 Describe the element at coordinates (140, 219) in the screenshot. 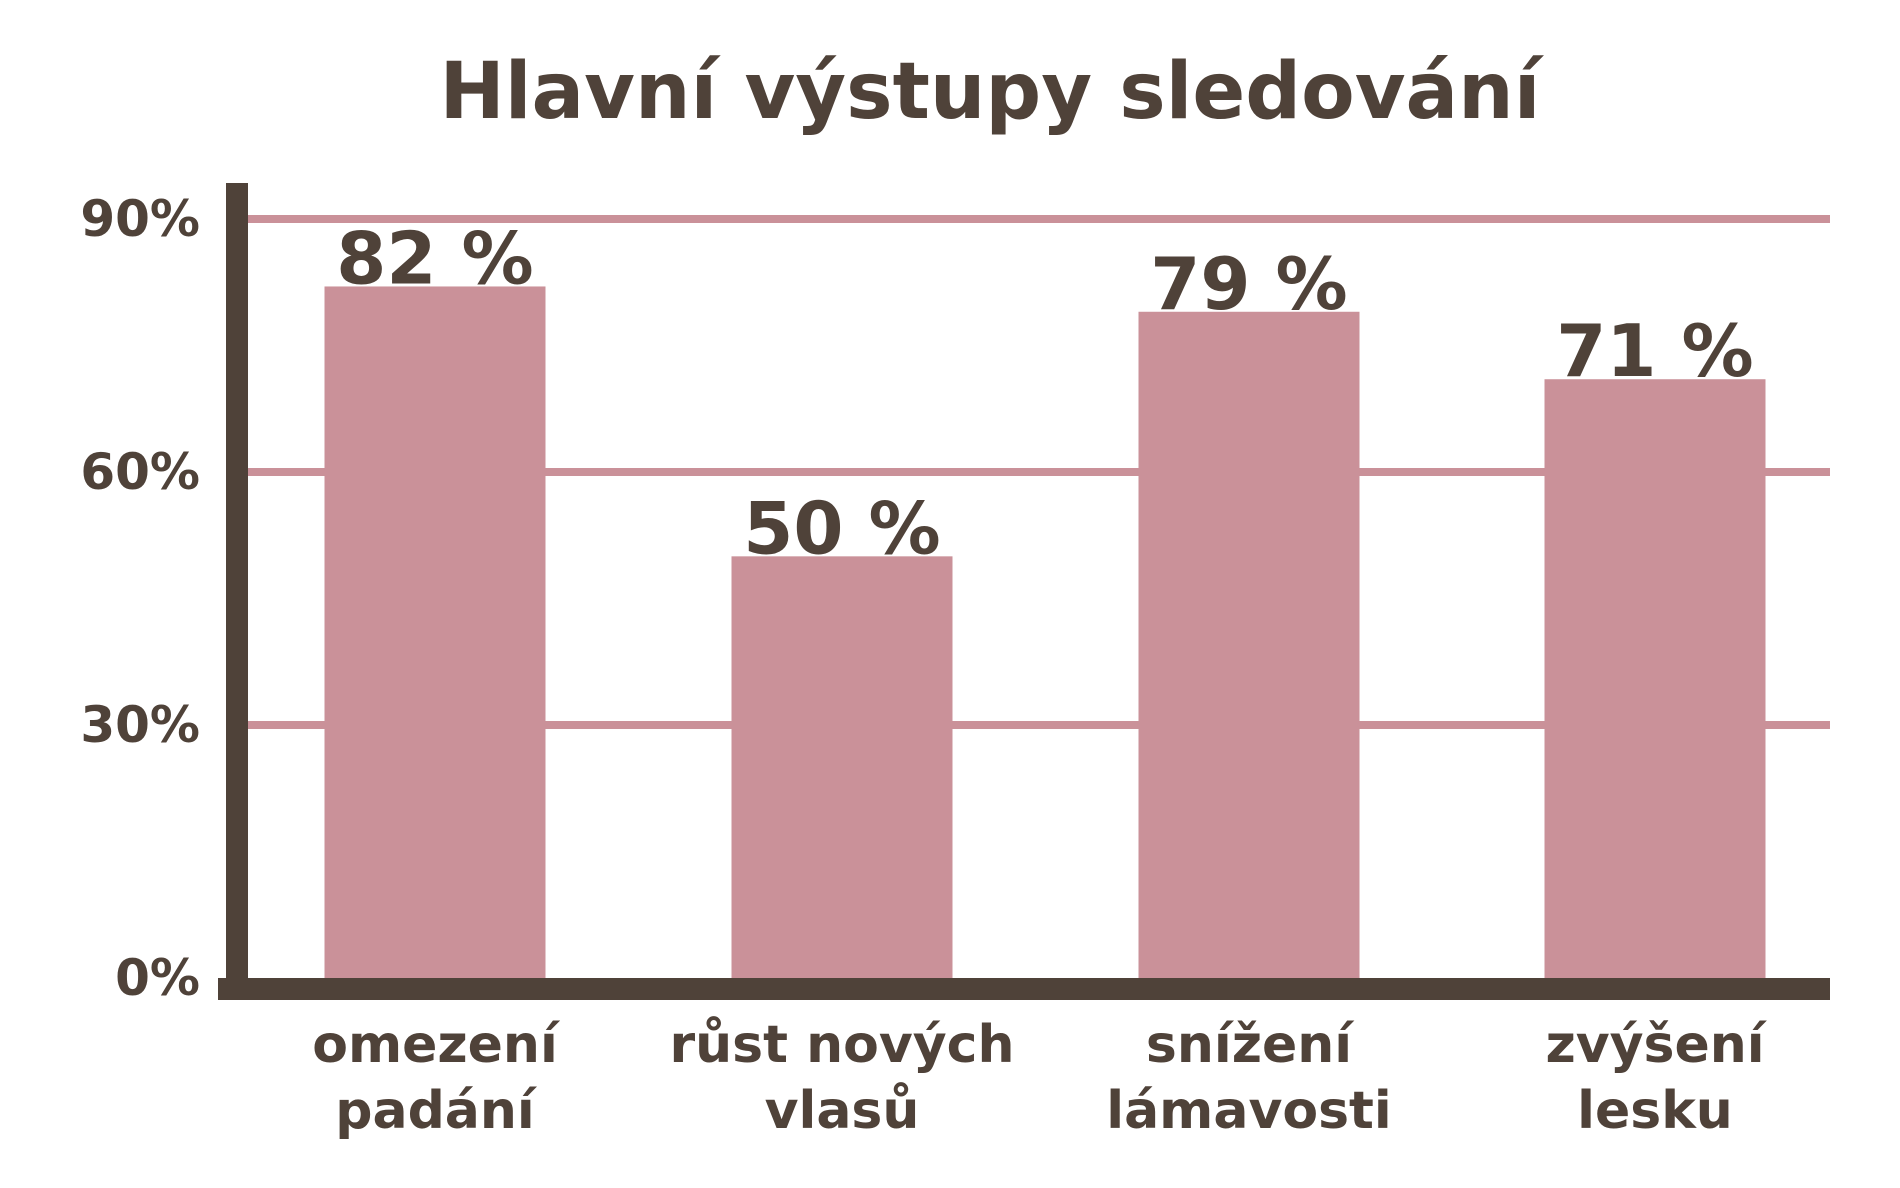

I see `y-tick-label-90: 90%` at that location.